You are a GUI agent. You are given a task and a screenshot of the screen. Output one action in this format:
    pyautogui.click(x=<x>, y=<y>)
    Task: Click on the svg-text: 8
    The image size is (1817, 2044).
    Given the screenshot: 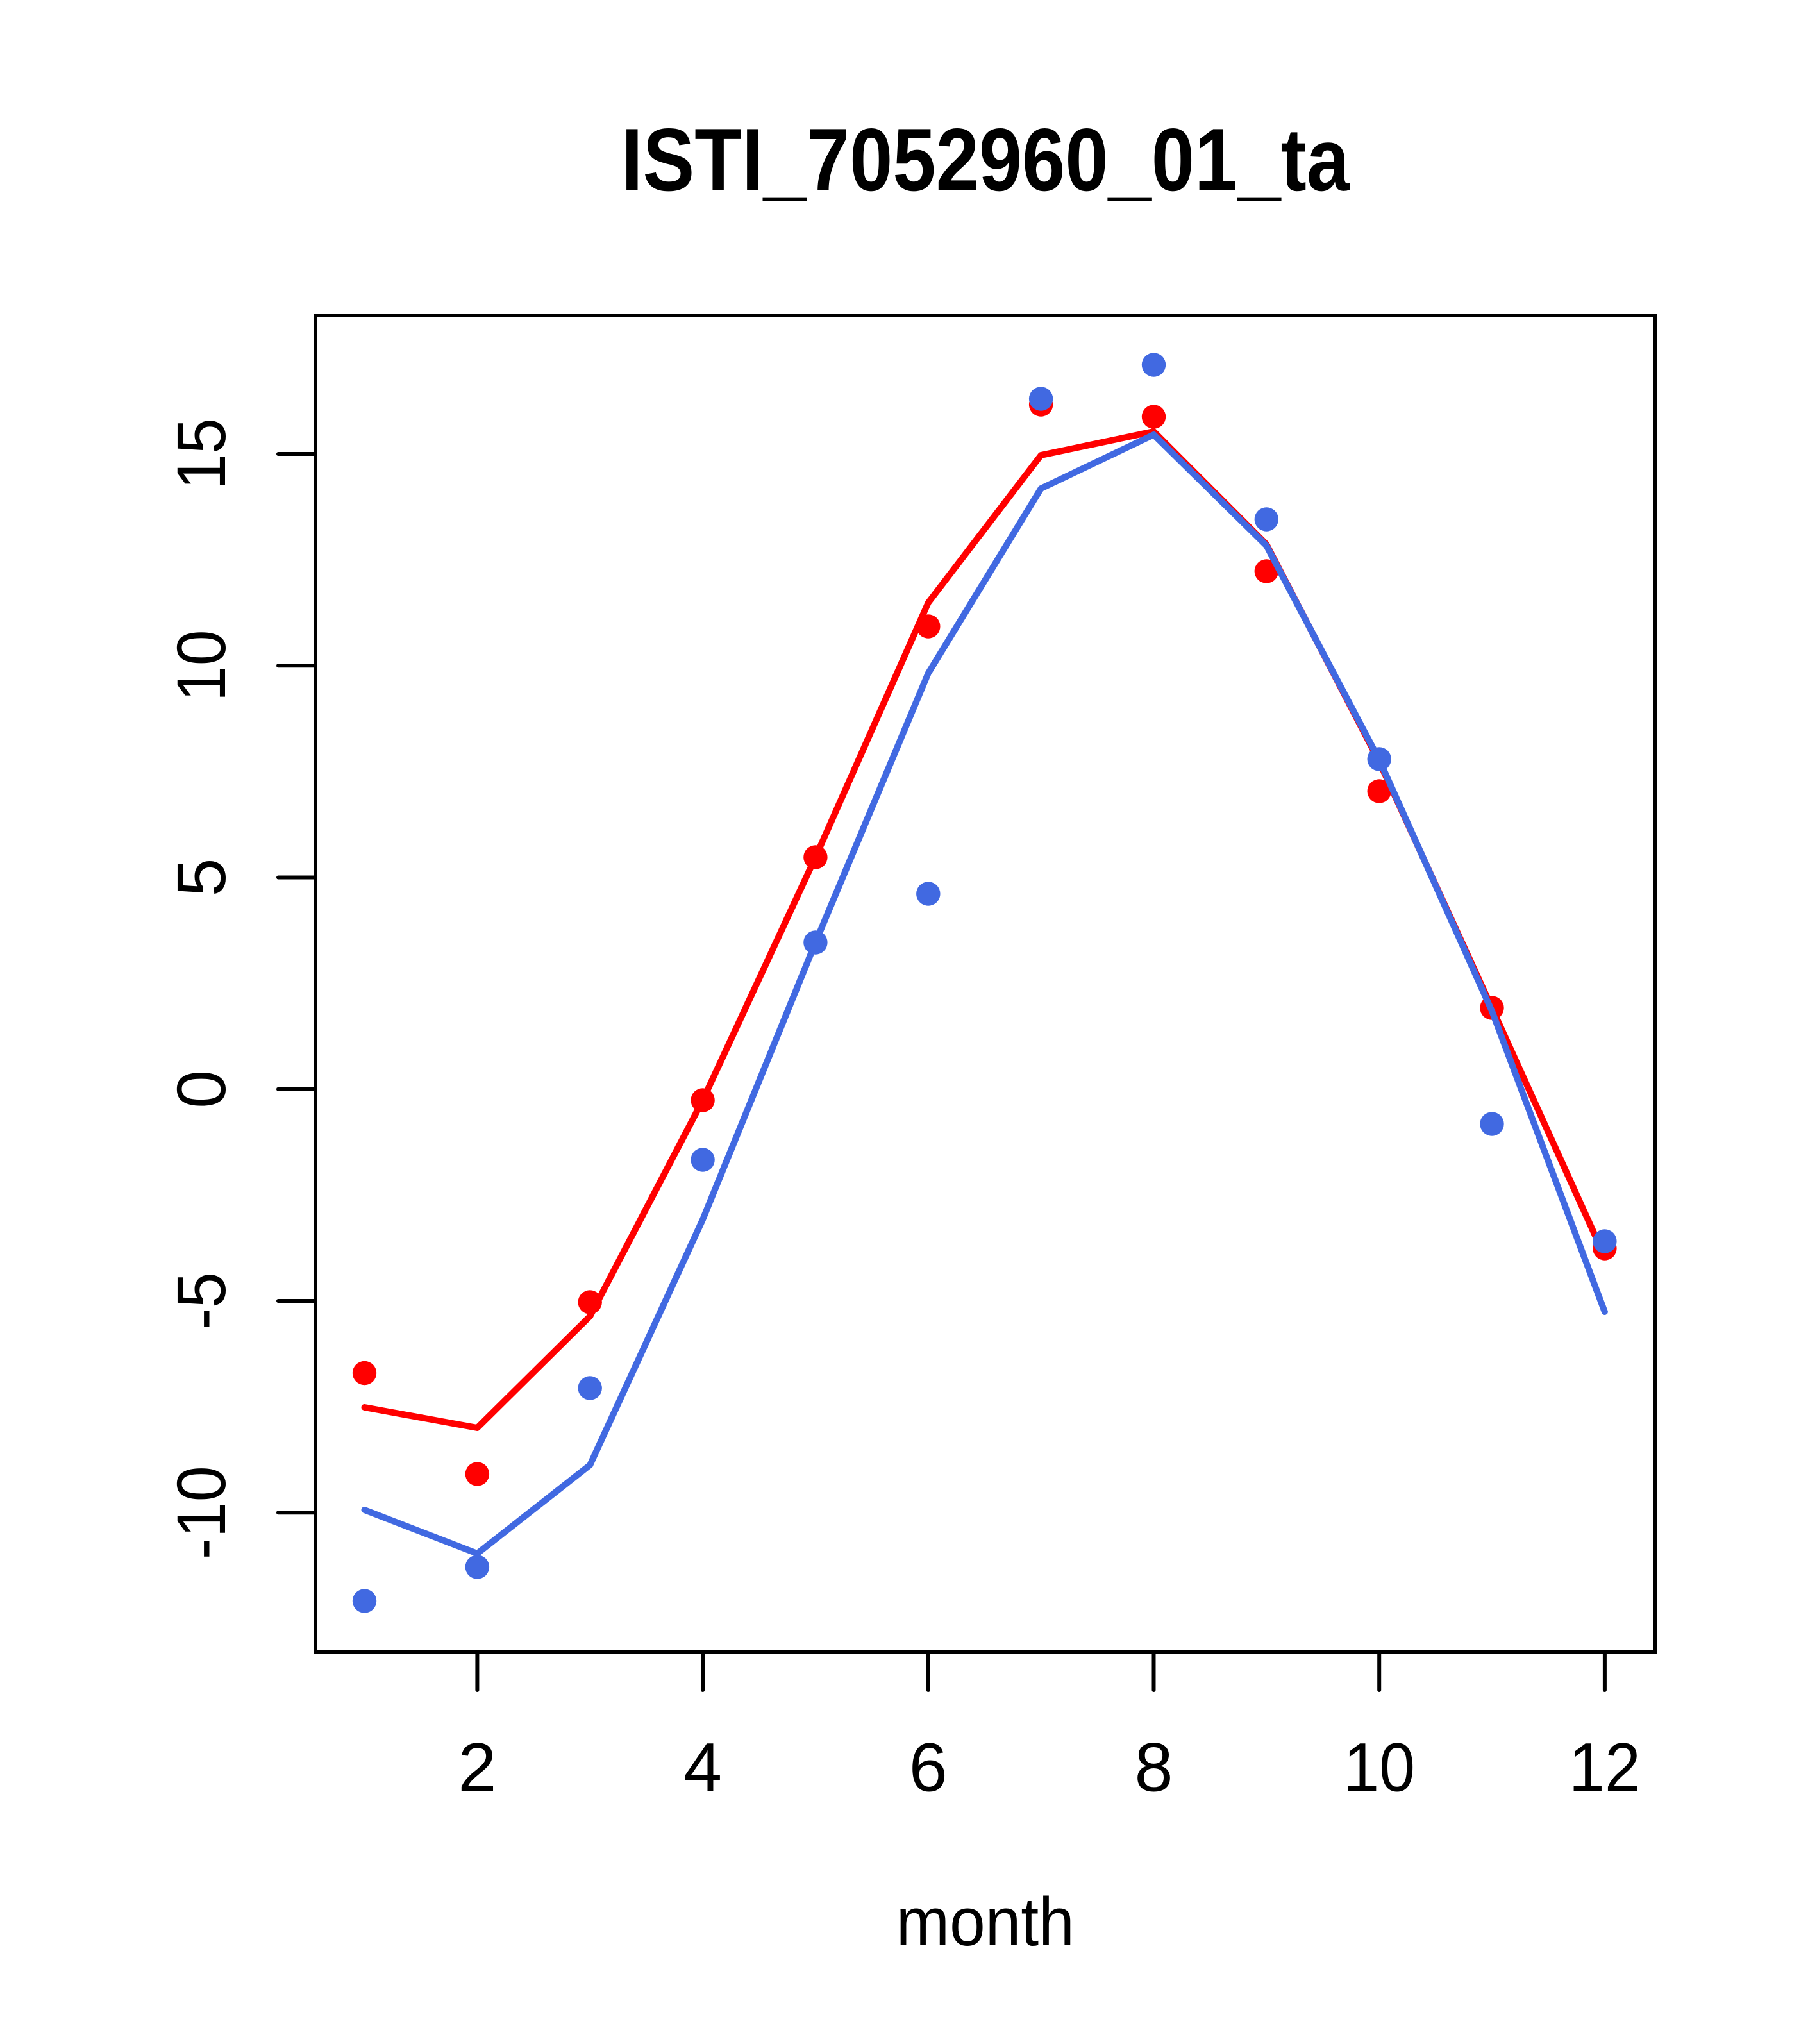 What is the action you would take?
    pyautogui.click(x=1153, y=1767)
    